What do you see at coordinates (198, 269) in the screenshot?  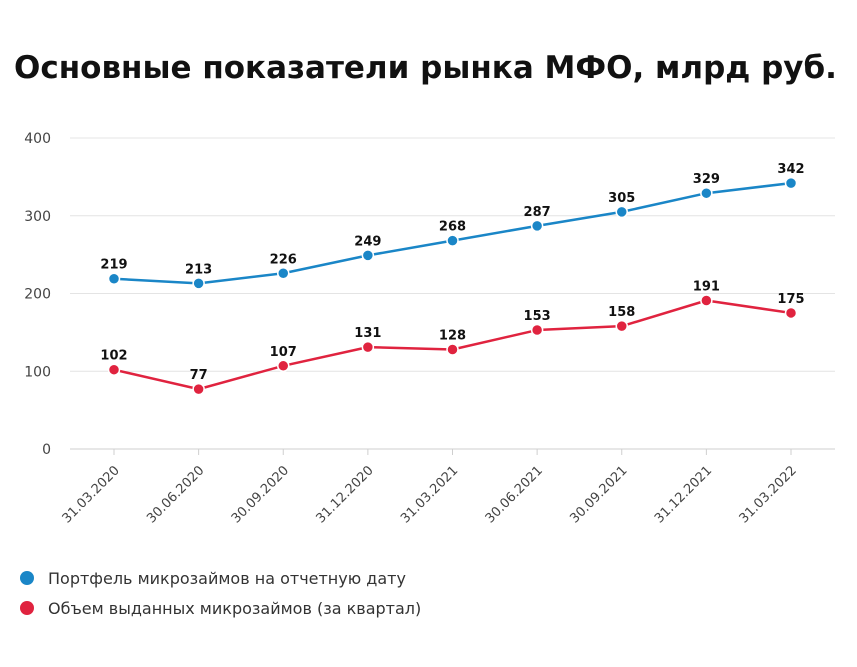 I see `data-label-0-1: 213` at bounding box center [198, 269].